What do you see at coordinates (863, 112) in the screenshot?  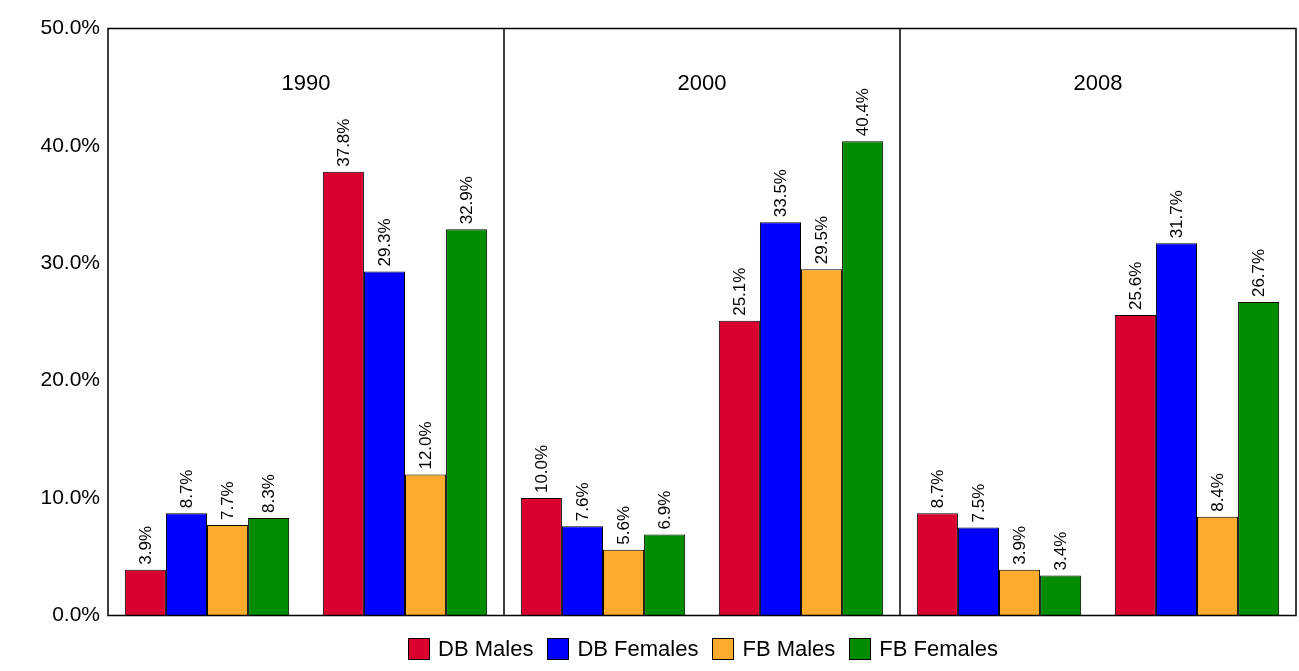 I see `data-label: 40.4%` at bounding box center [863, 112].